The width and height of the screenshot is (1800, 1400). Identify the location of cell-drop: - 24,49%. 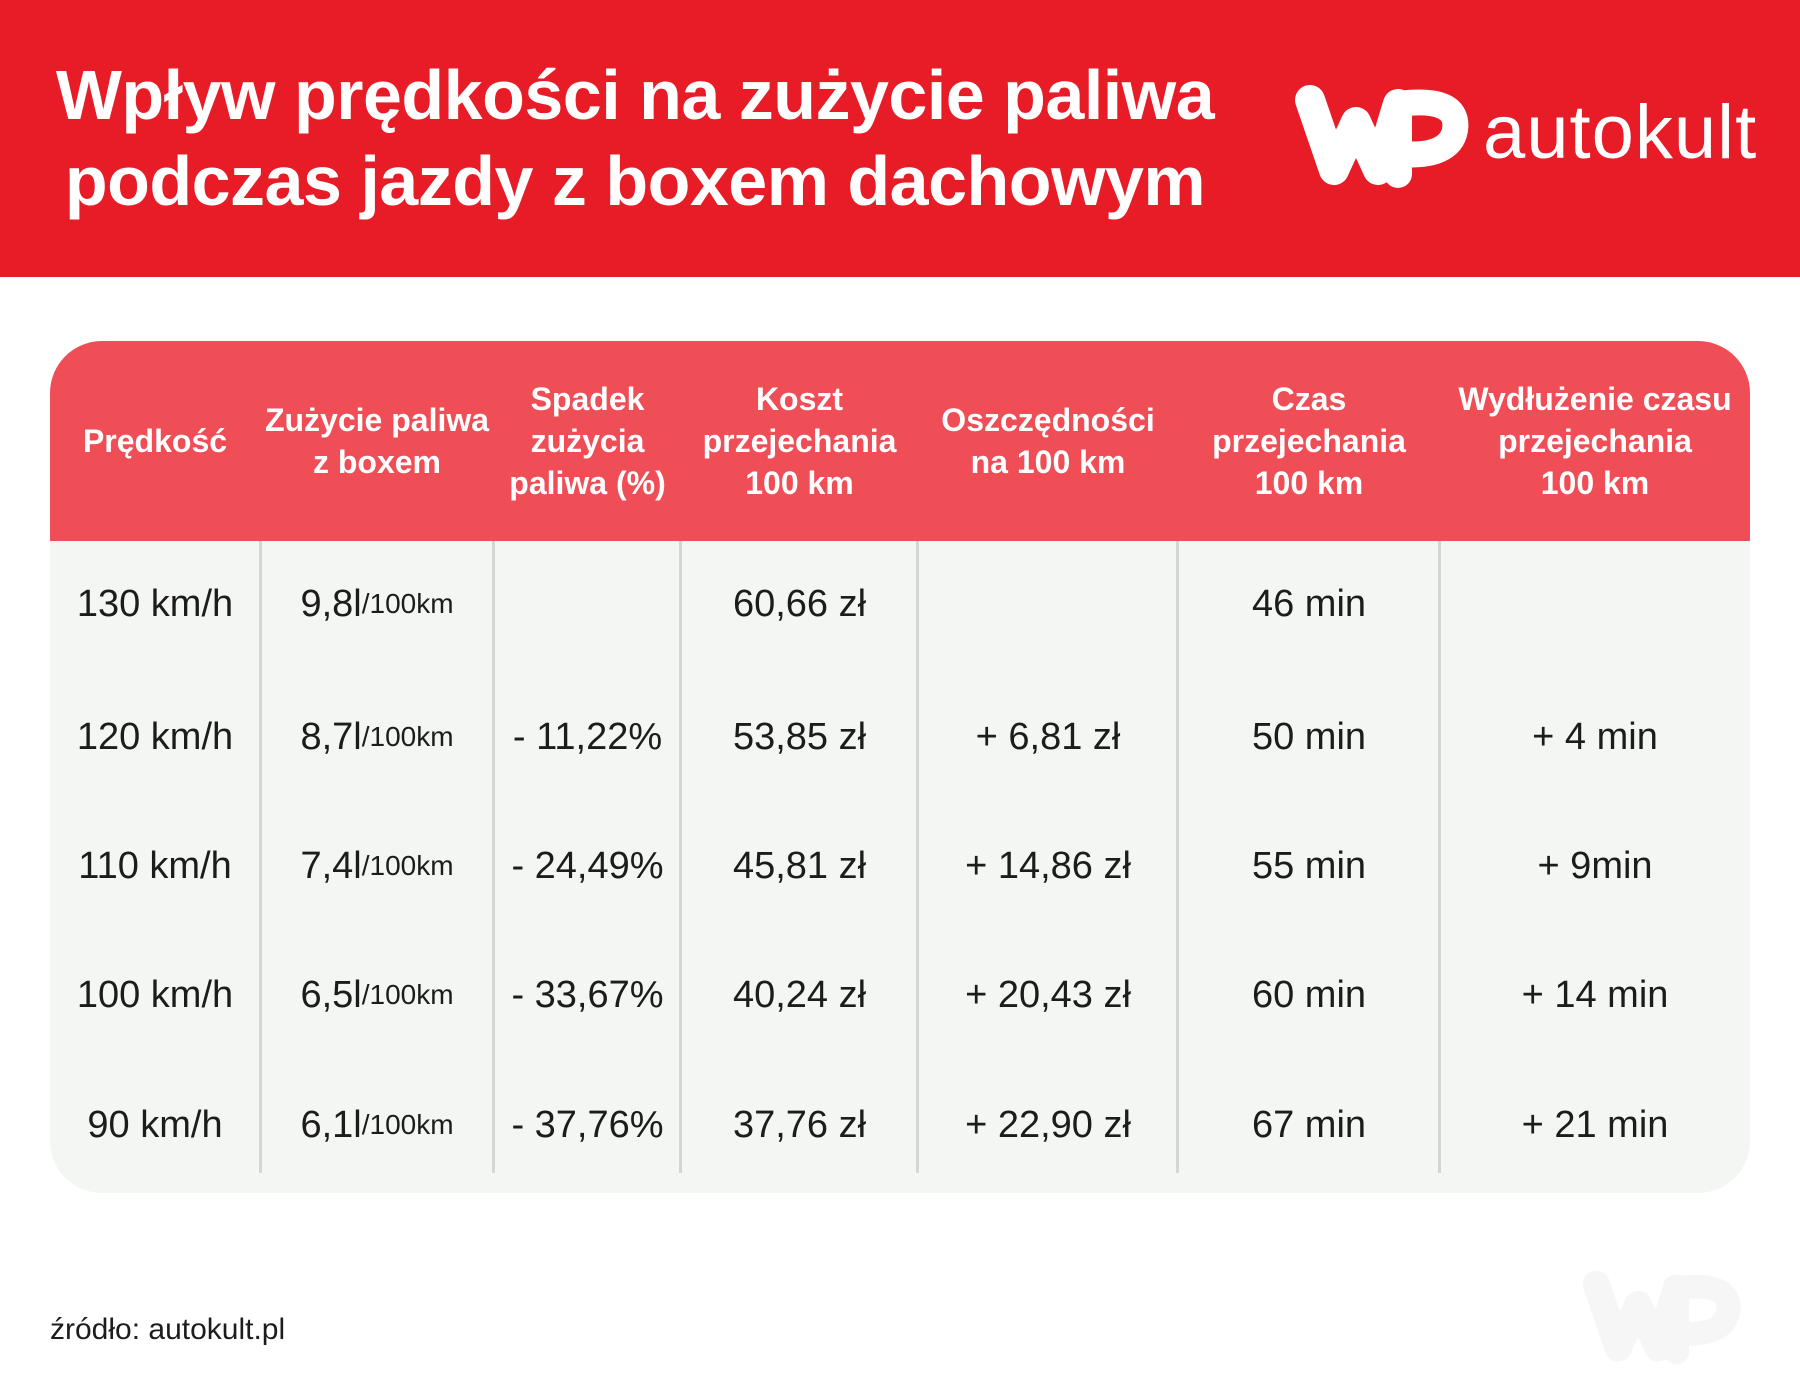
(587, 865).